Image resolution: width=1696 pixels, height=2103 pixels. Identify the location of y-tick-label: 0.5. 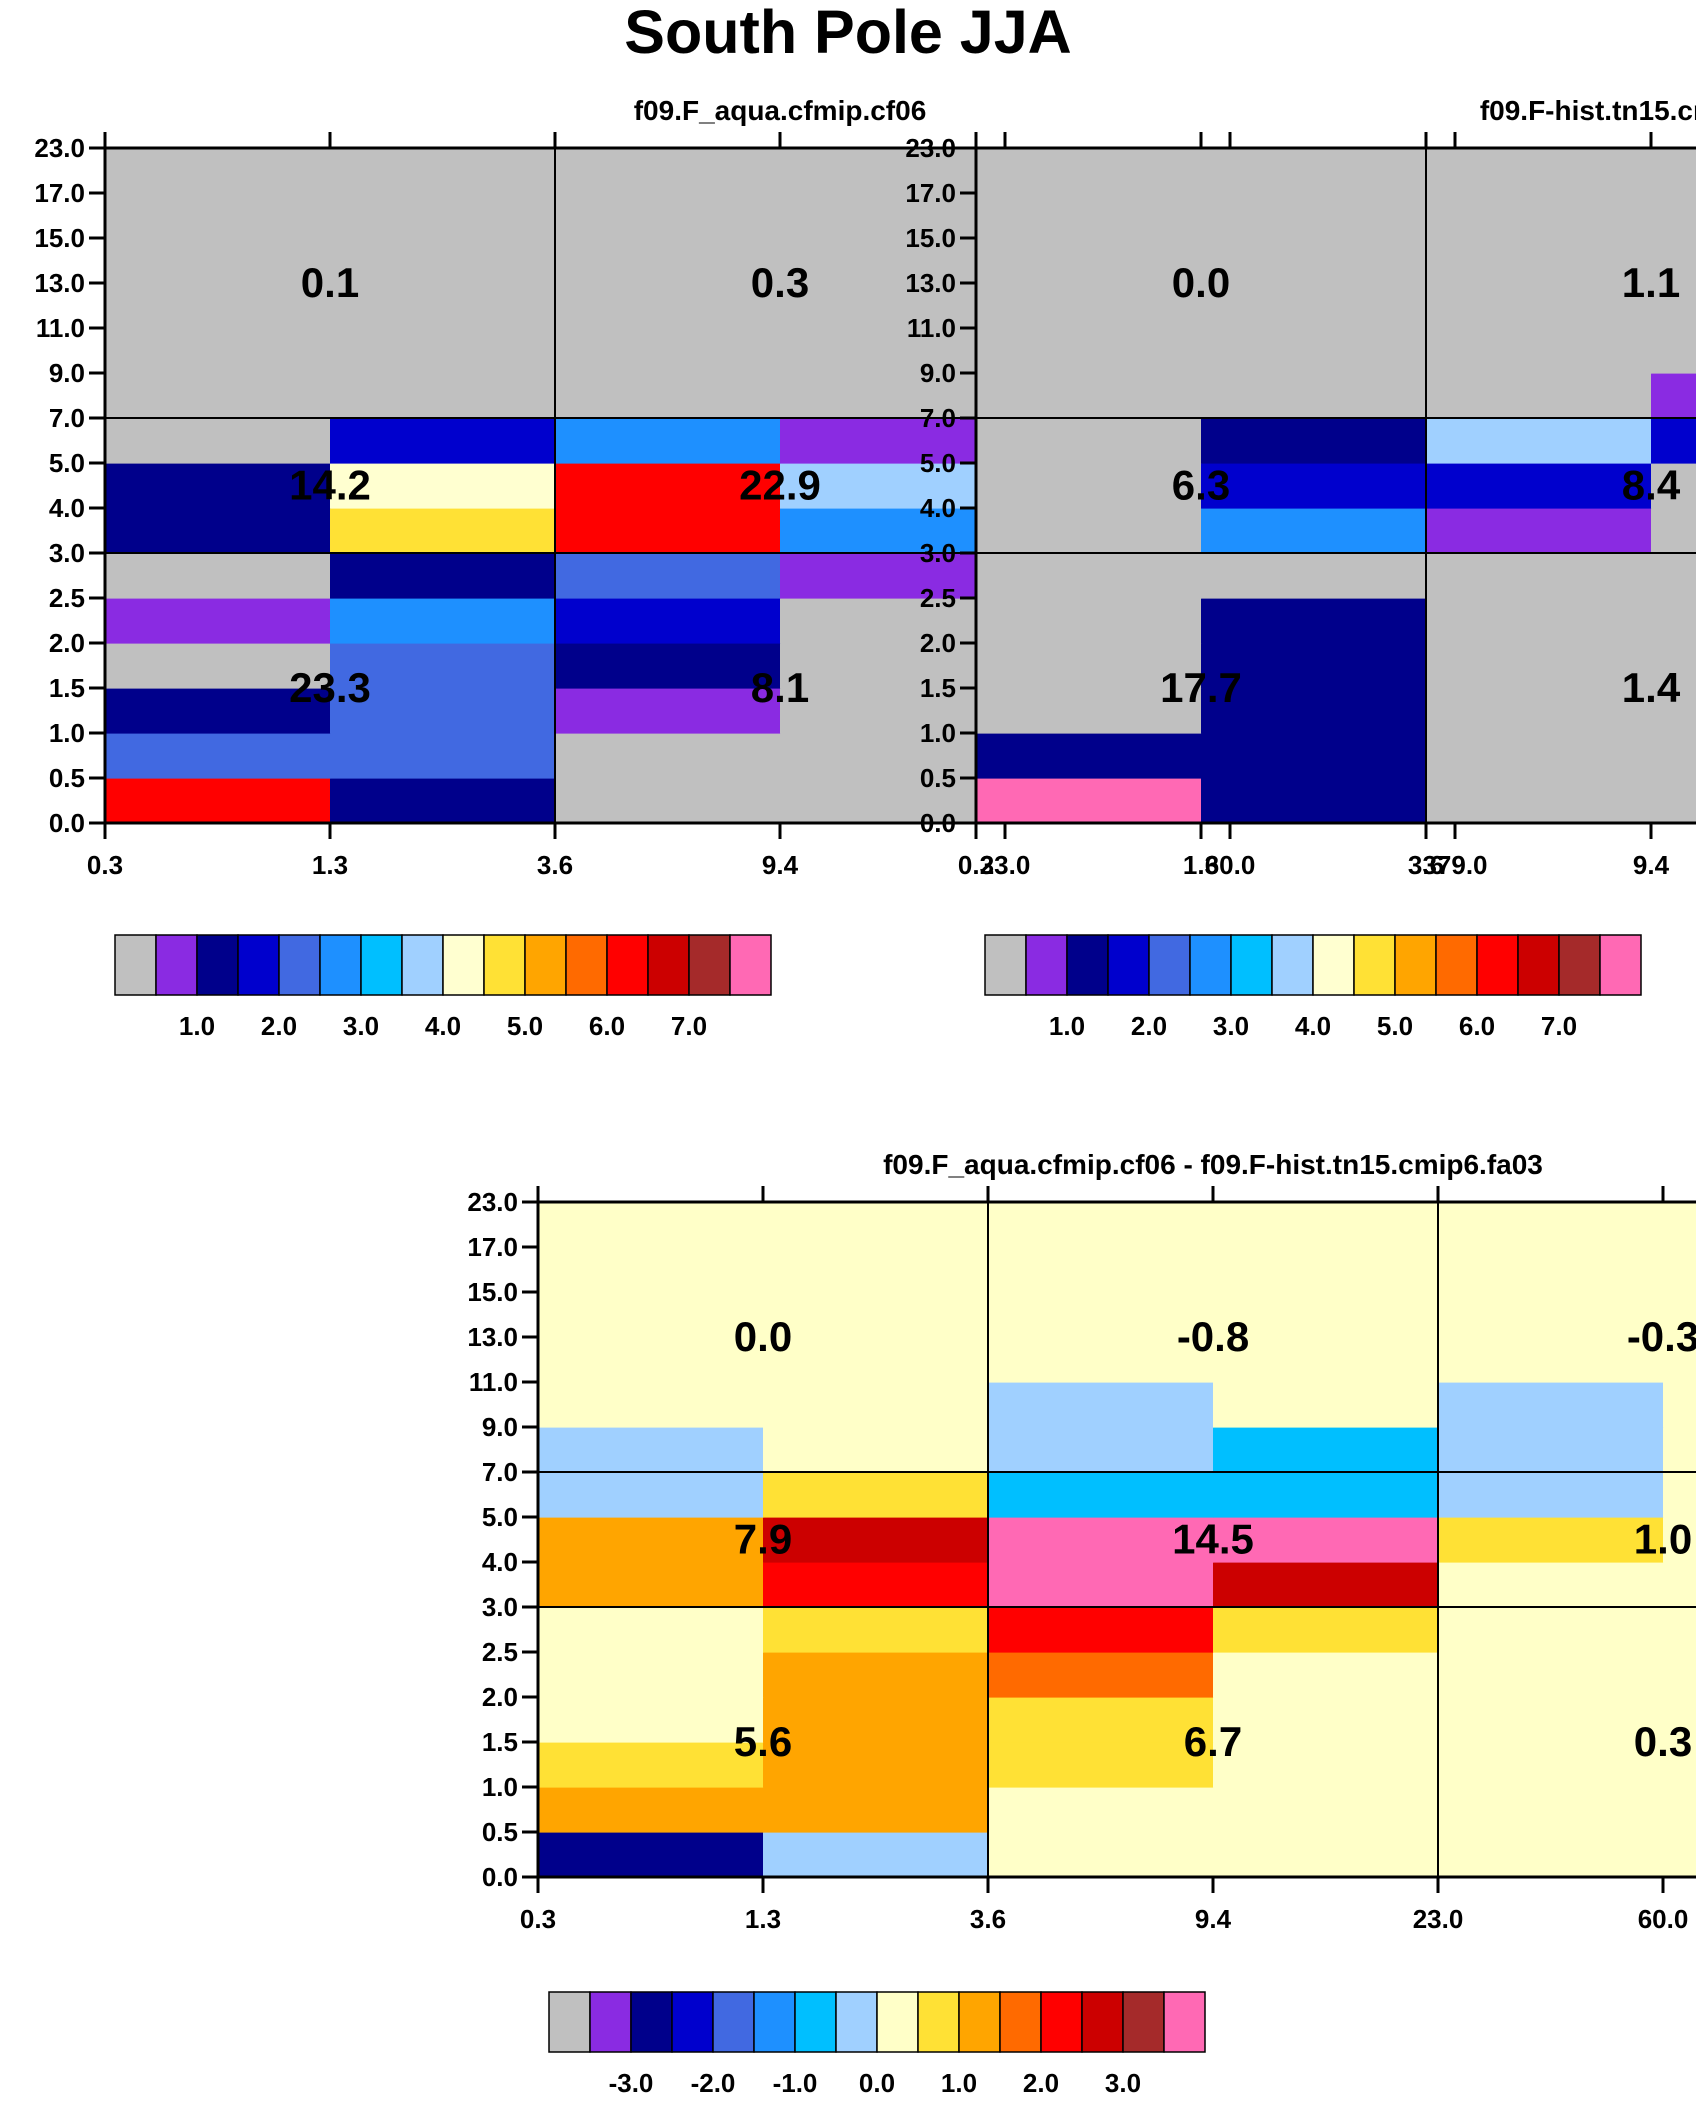
(938, 778).